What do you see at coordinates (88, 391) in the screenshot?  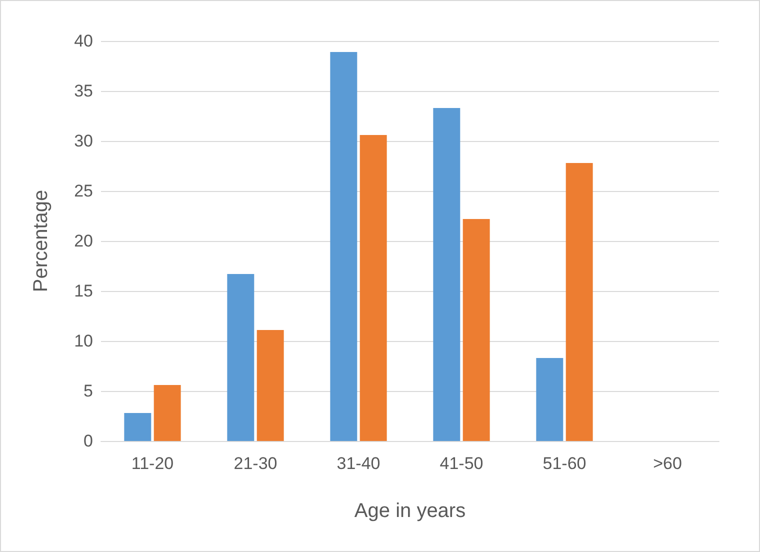 I see `y-tick-label: 5` at bounding box center [88, 391].